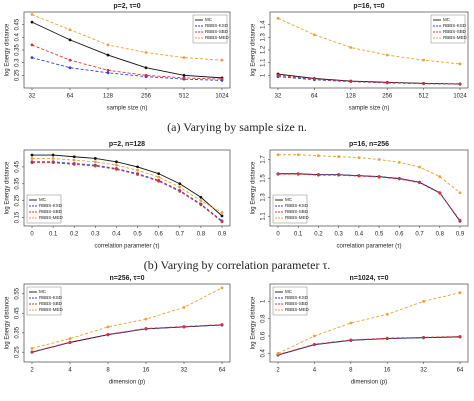  What do you see at coordinates (18, 62) in the screenshot?
I see `y-tick-label: 0.3` at bounding box center [18, 62].